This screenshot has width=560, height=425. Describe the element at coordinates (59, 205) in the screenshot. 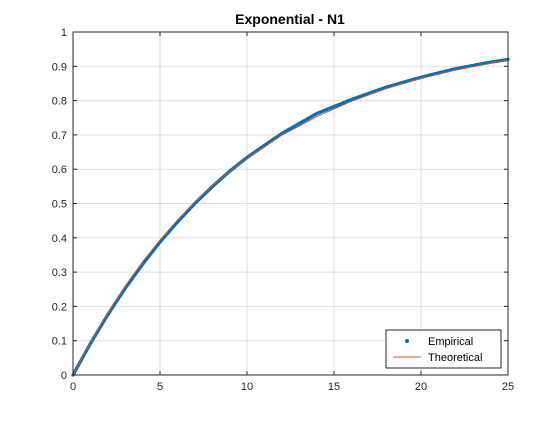

I see `y-tick-label: 0.5` at that location.